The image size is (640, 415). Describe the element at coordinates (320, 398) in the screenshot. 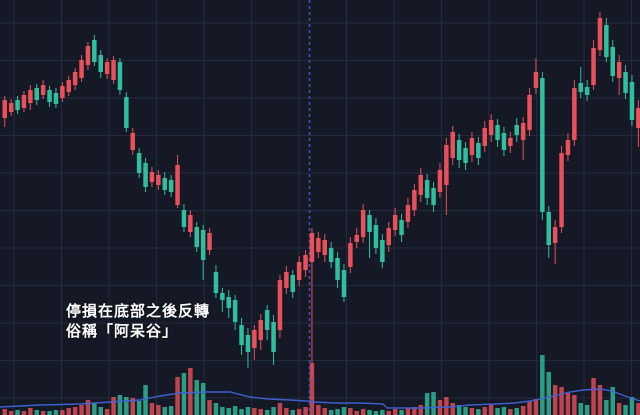

I see `volume-ma-line` at that location.